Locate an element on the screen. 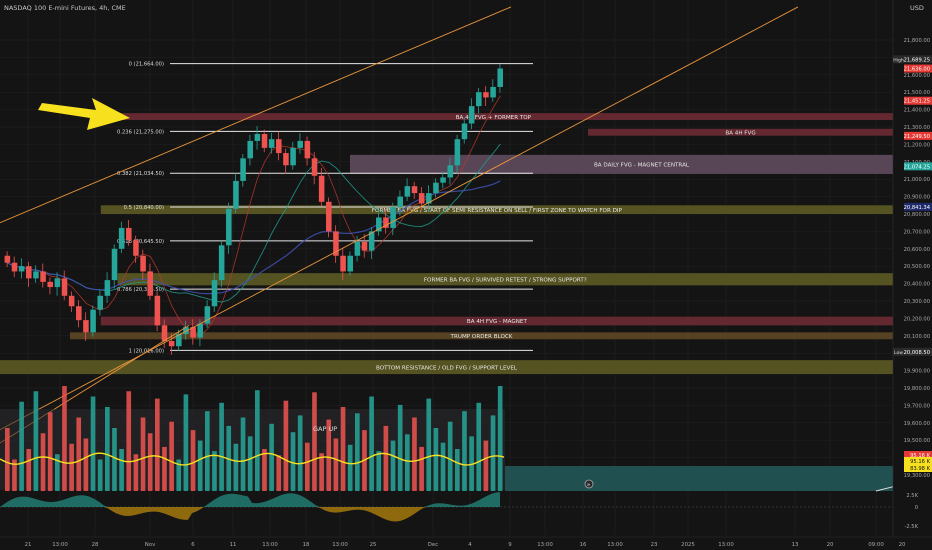  yellow-pointer-arrow is located at coordinates (84, 114).